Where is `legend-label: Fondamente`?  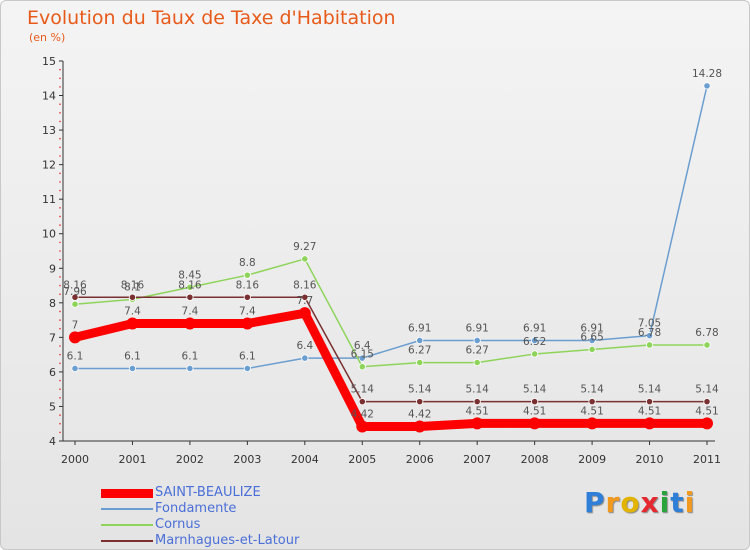
legend-label: Fondamente is located at coordinates (196, 508).